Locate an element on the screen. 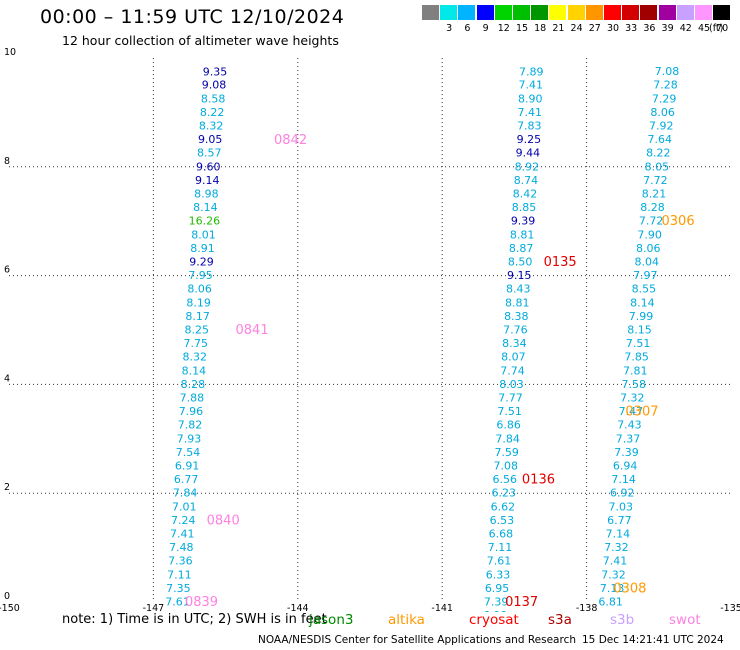 This screenshot has height=650, width=740. wave-height-label: 7.61 is located at coordinates (177, 601).